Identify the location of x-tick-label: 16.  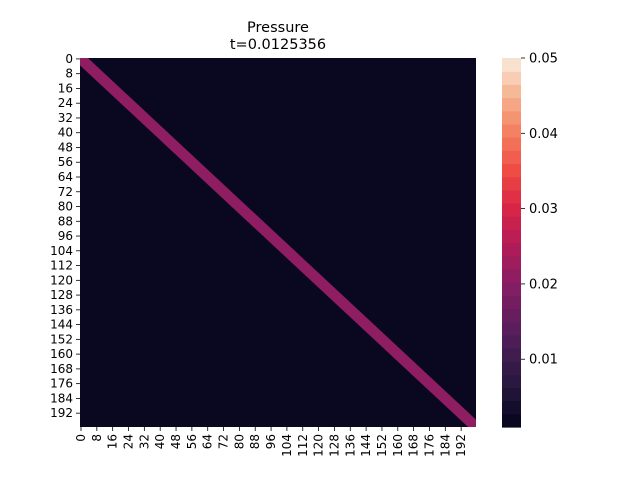
(113, 441).